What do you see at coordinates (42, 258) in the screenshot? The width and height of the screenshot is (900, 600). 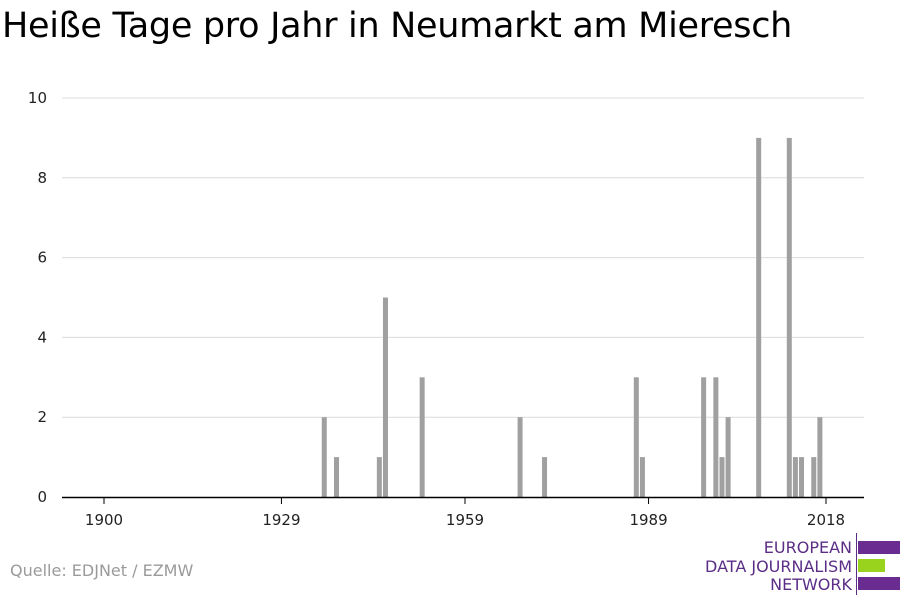 I see `y-tick-label-6: 6` at bounding box center [42, 258].